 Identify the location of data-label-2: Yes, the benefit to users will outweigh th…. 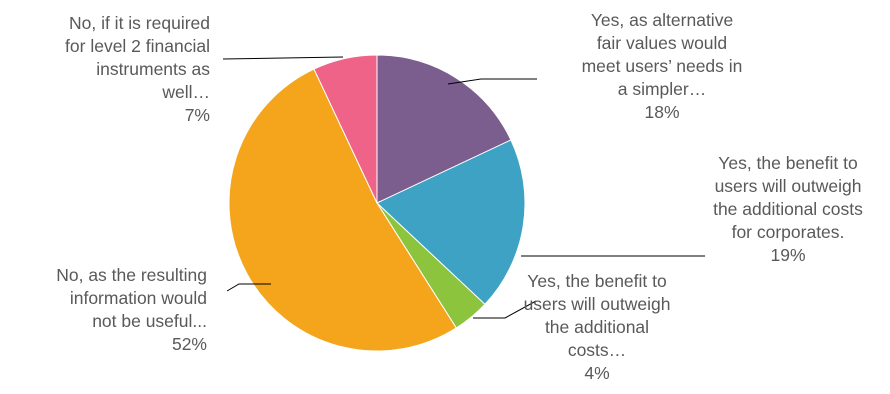
(788, 209).